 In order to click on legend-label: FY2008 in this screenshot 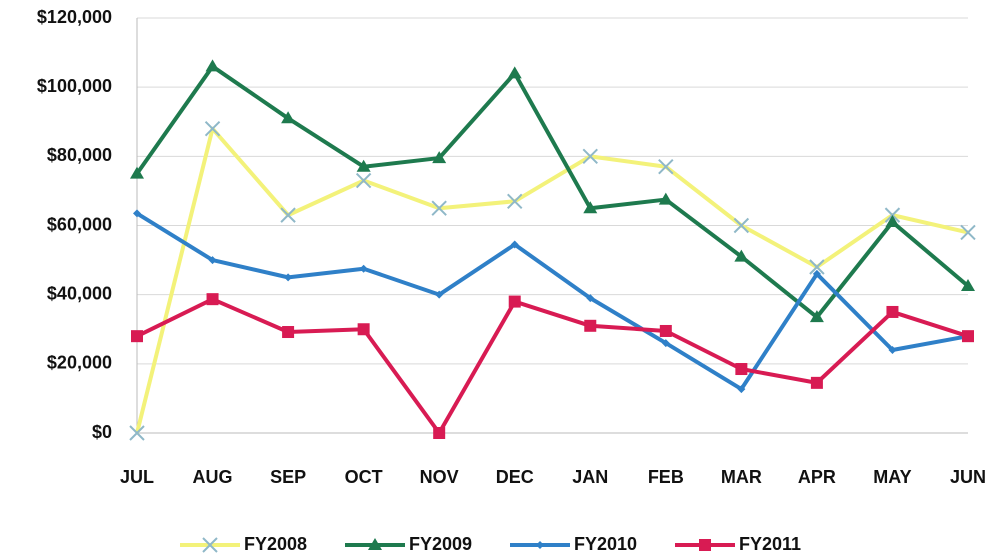, I will do `click(275, 544)`.